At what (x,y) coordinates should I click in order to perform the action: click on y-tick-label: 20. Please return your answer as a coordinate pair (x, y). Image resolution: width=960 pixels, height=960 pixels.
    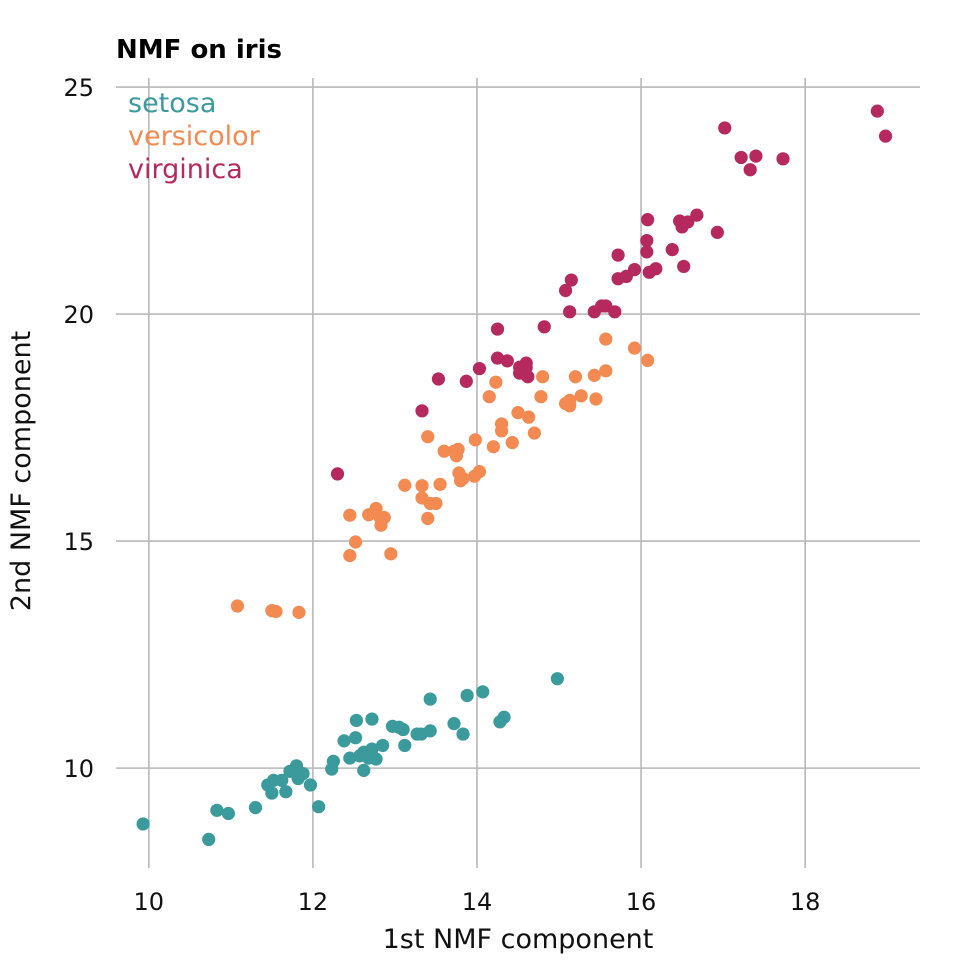
    Looking at the image, I should click on (78, 315).